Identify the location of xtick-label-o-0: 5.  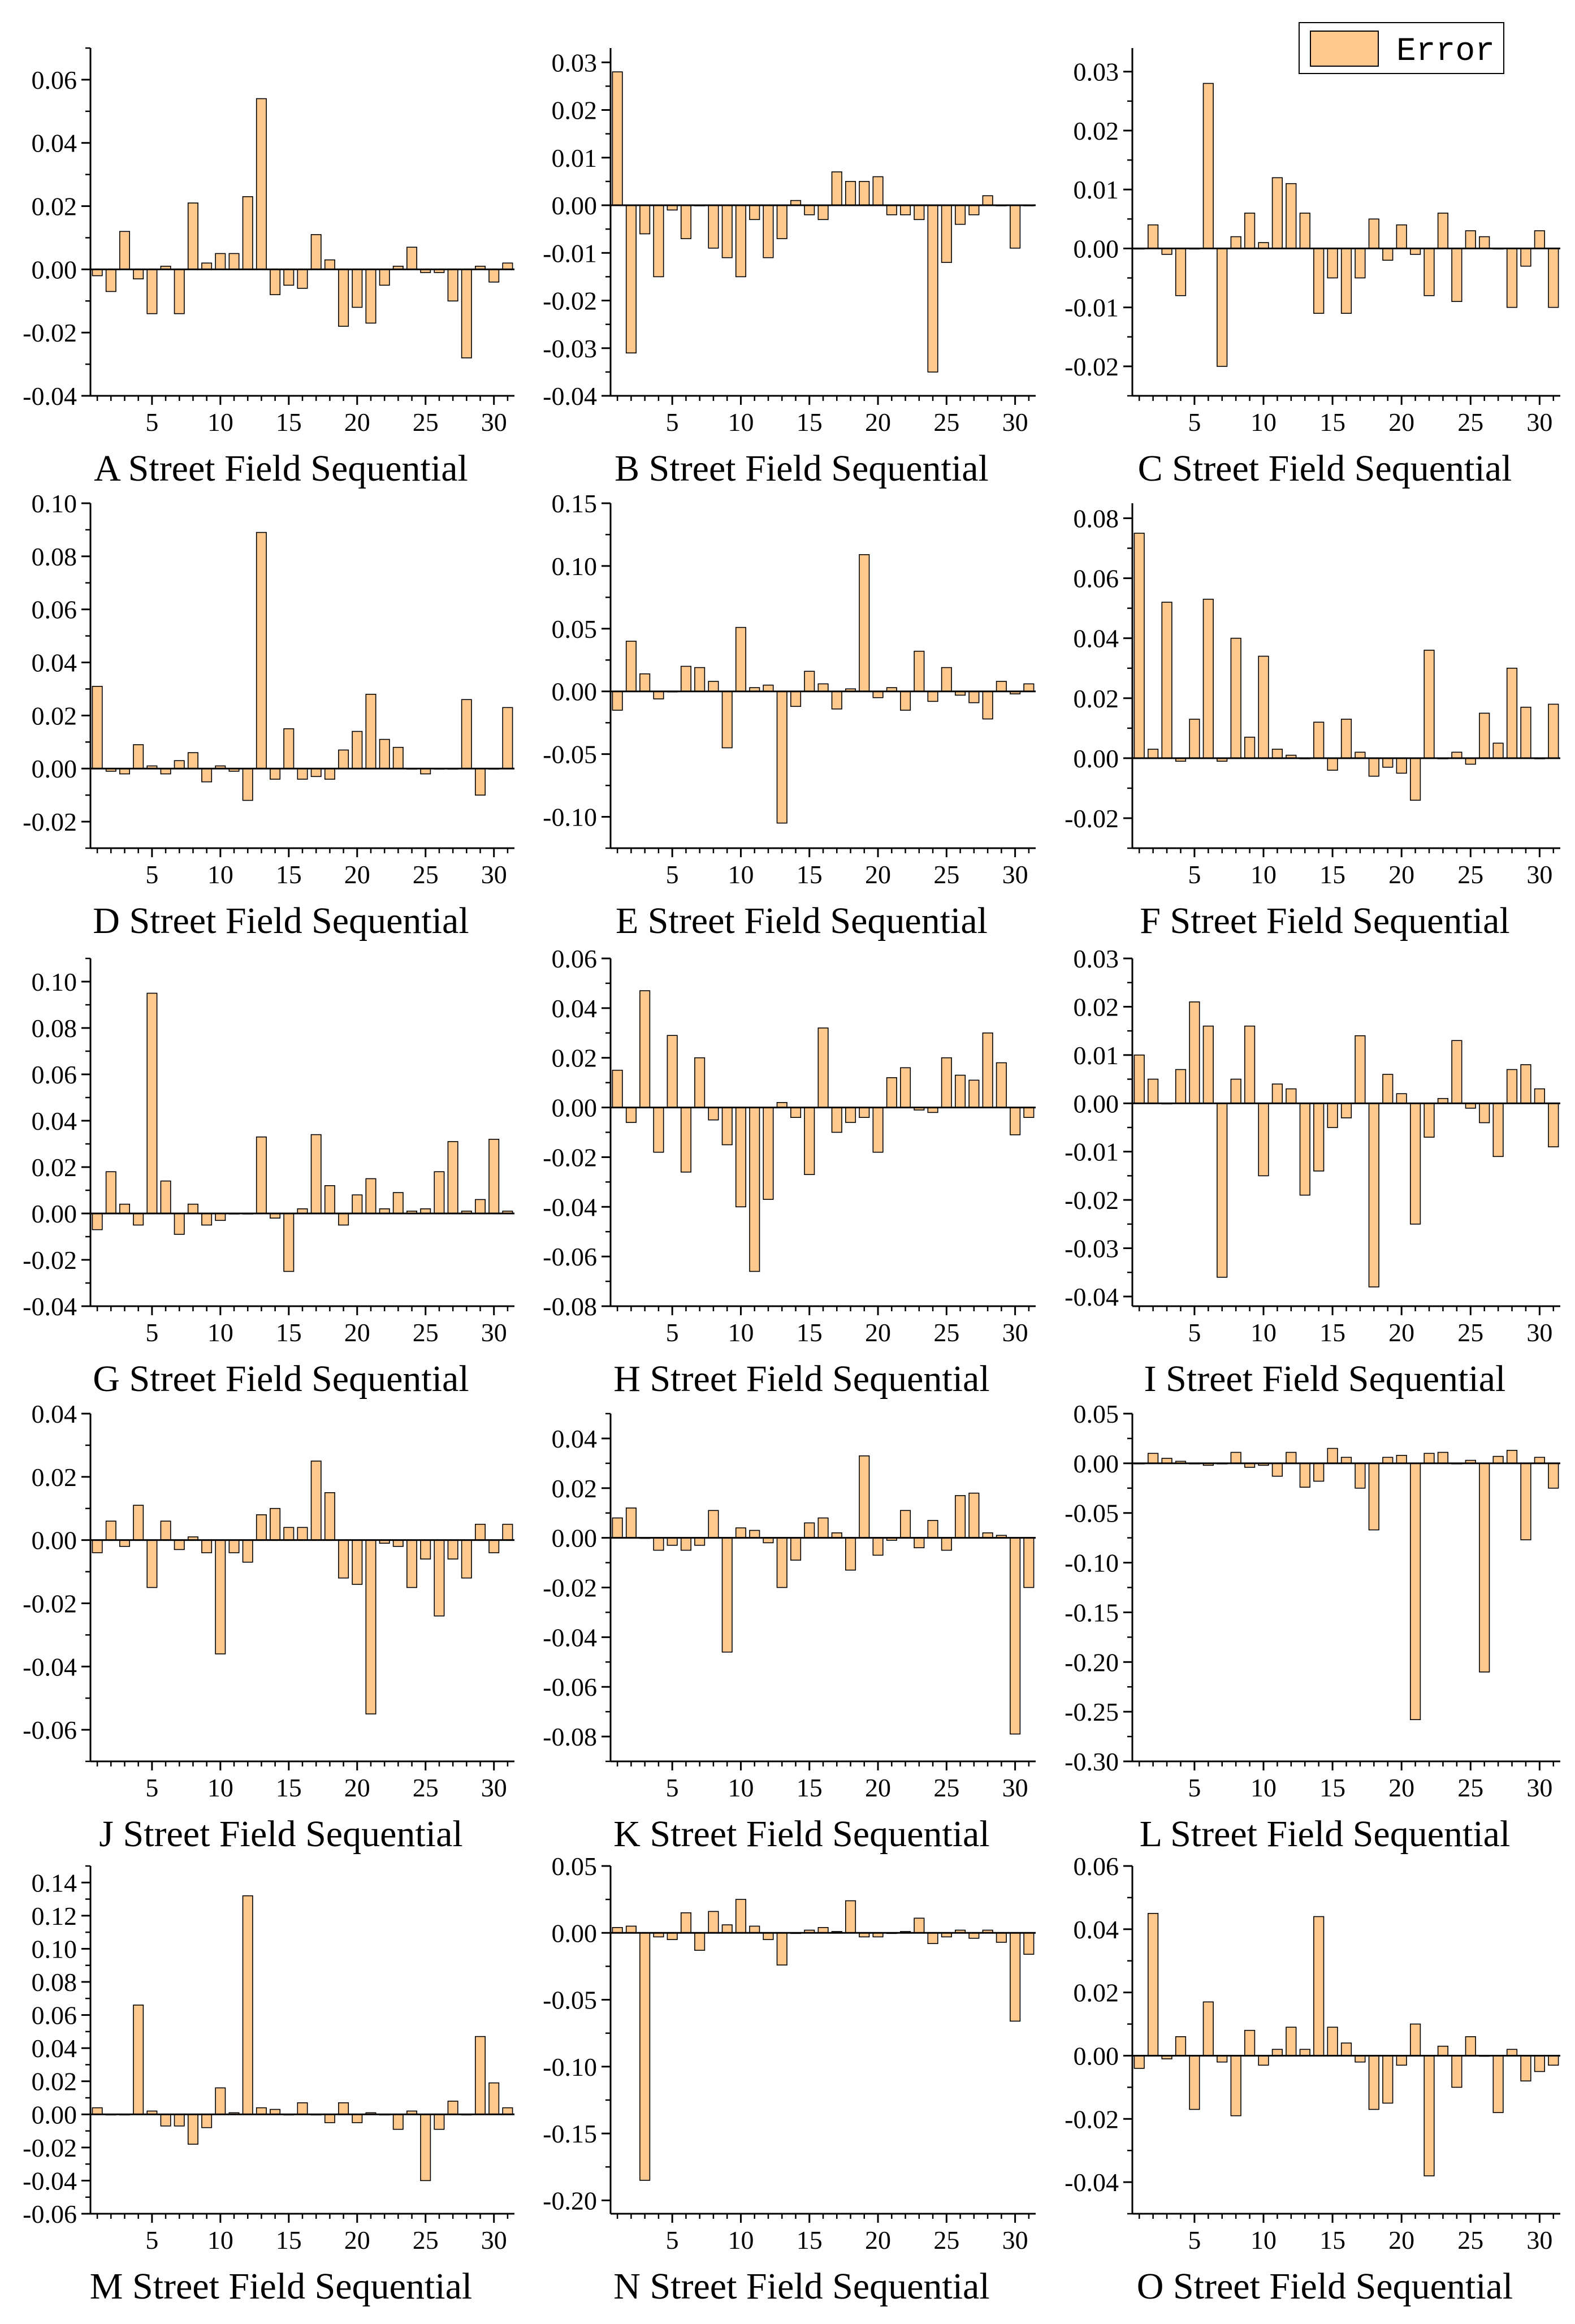
(1194, 2240).